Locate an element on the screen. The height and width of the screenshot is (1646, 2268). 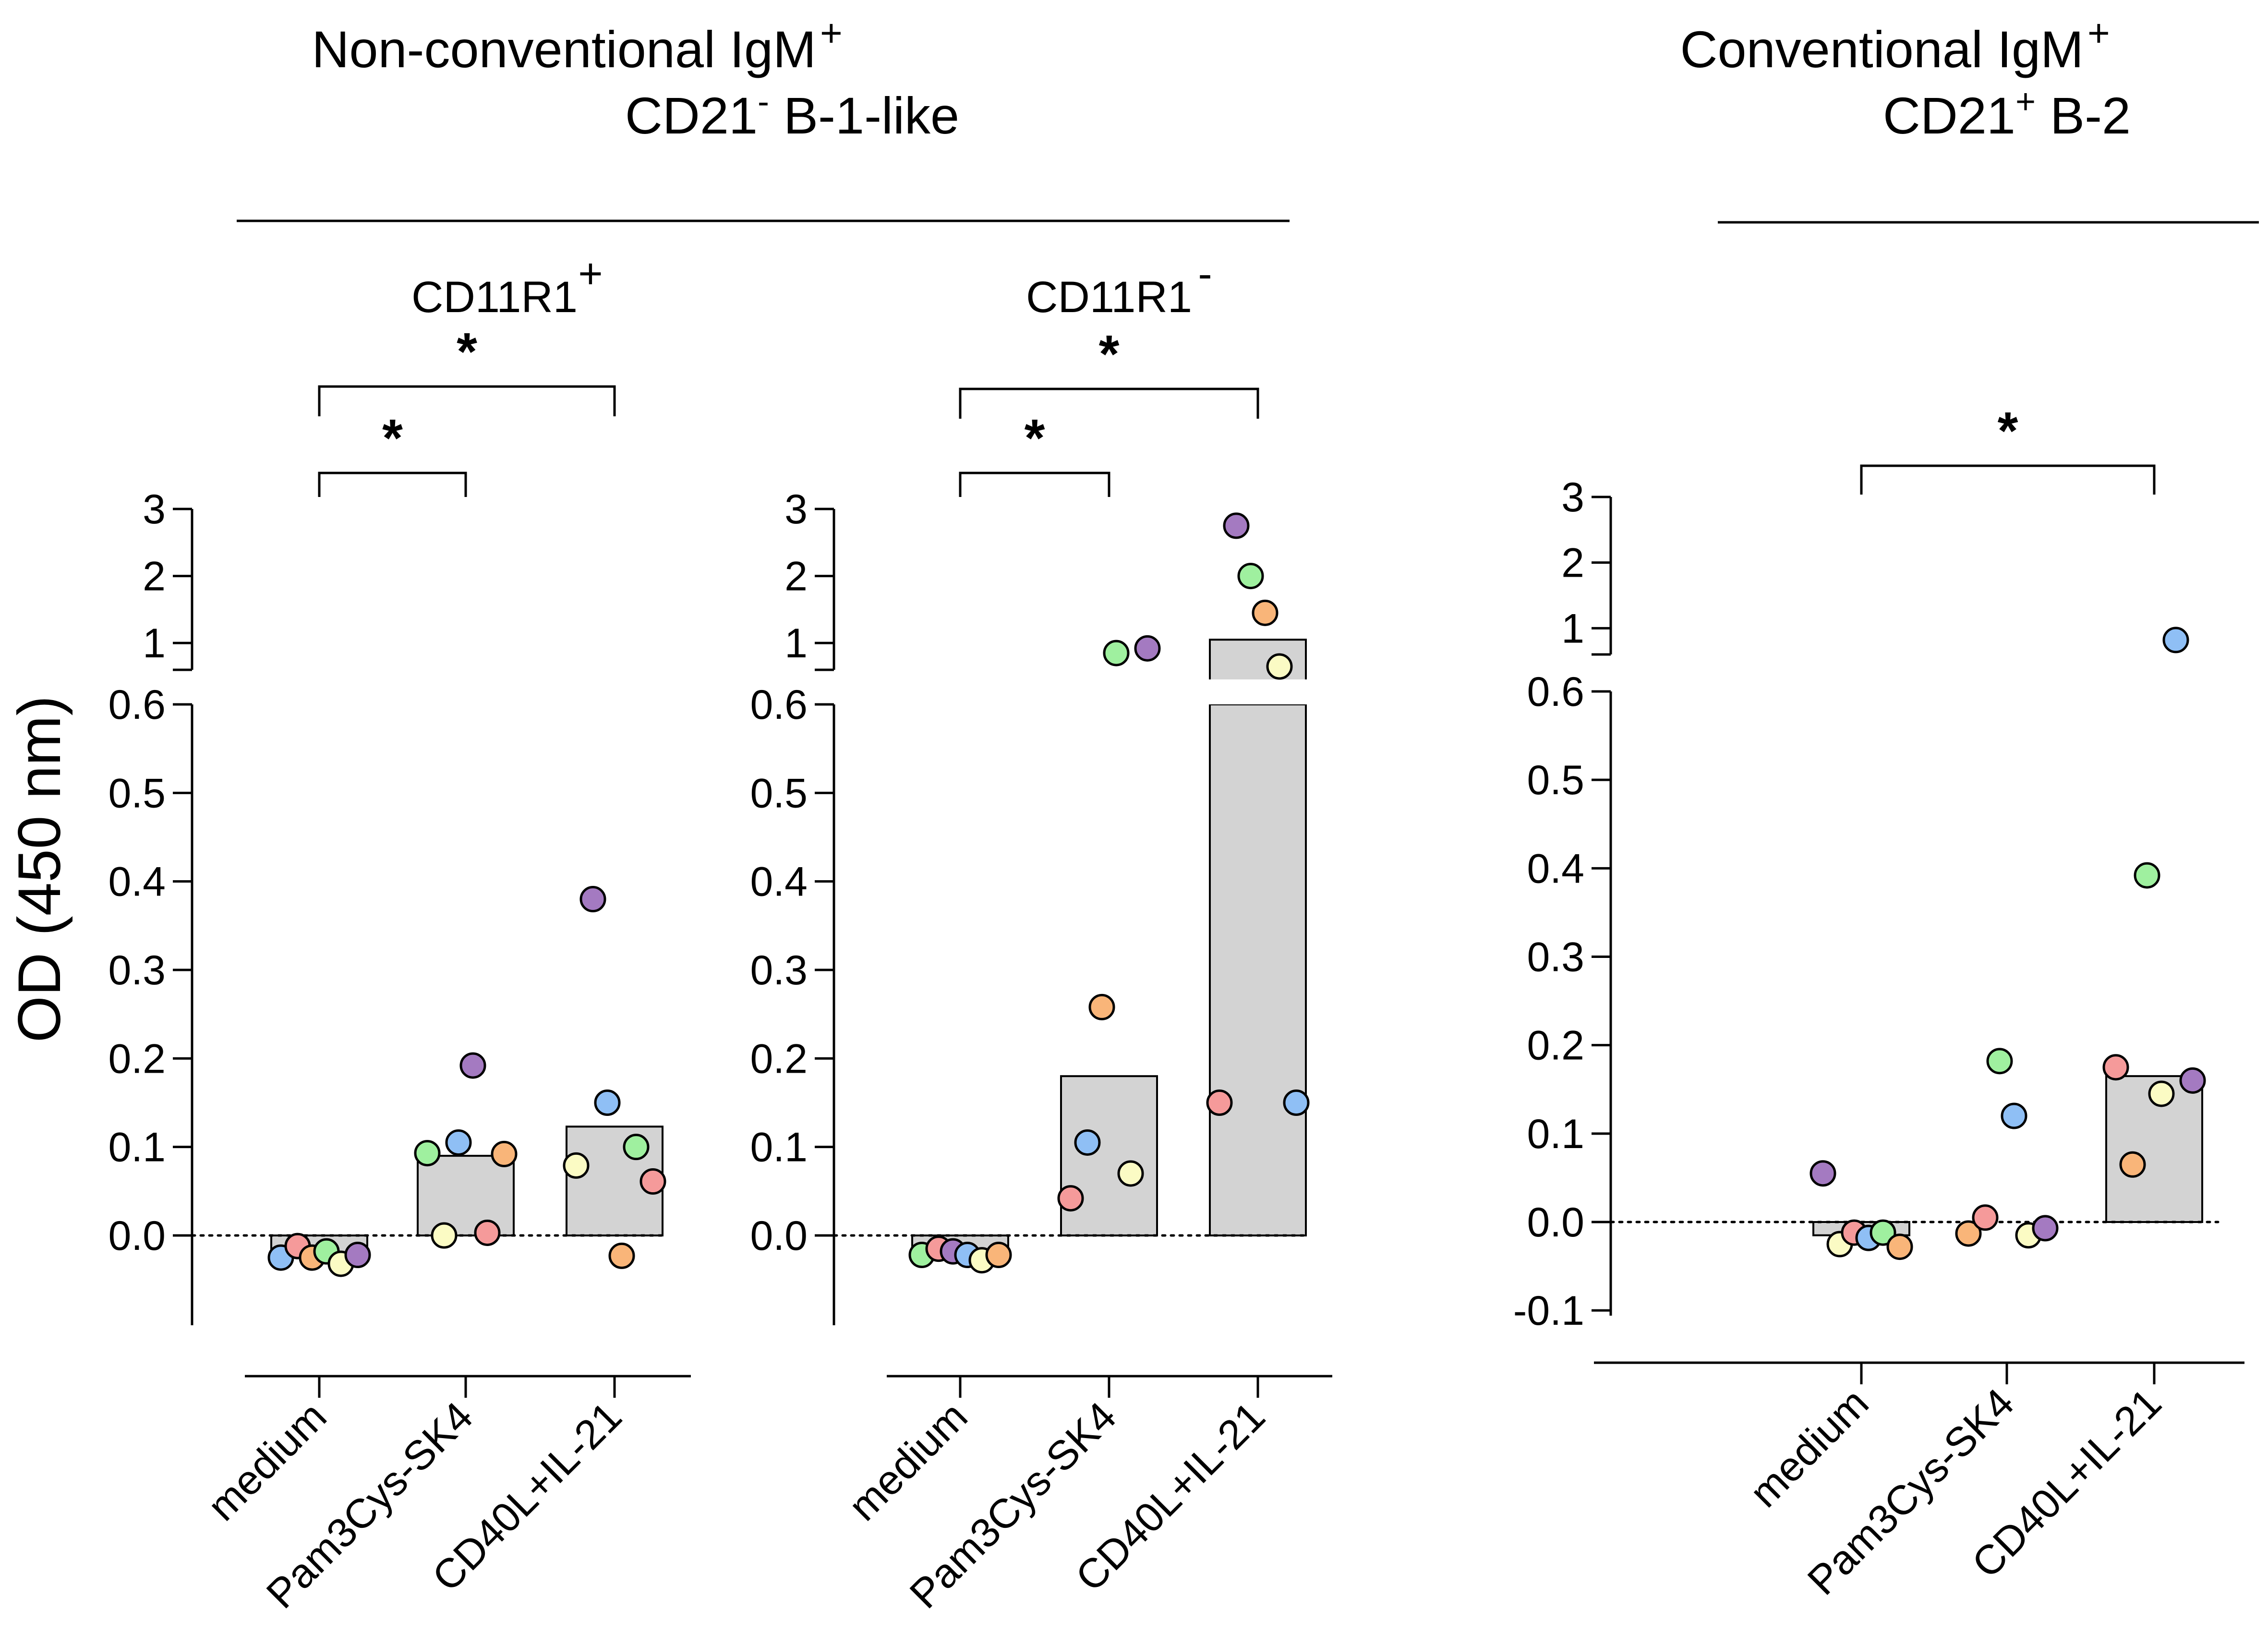
y-axis-label: OD (450 nm) is located at coordinates (40, 869).